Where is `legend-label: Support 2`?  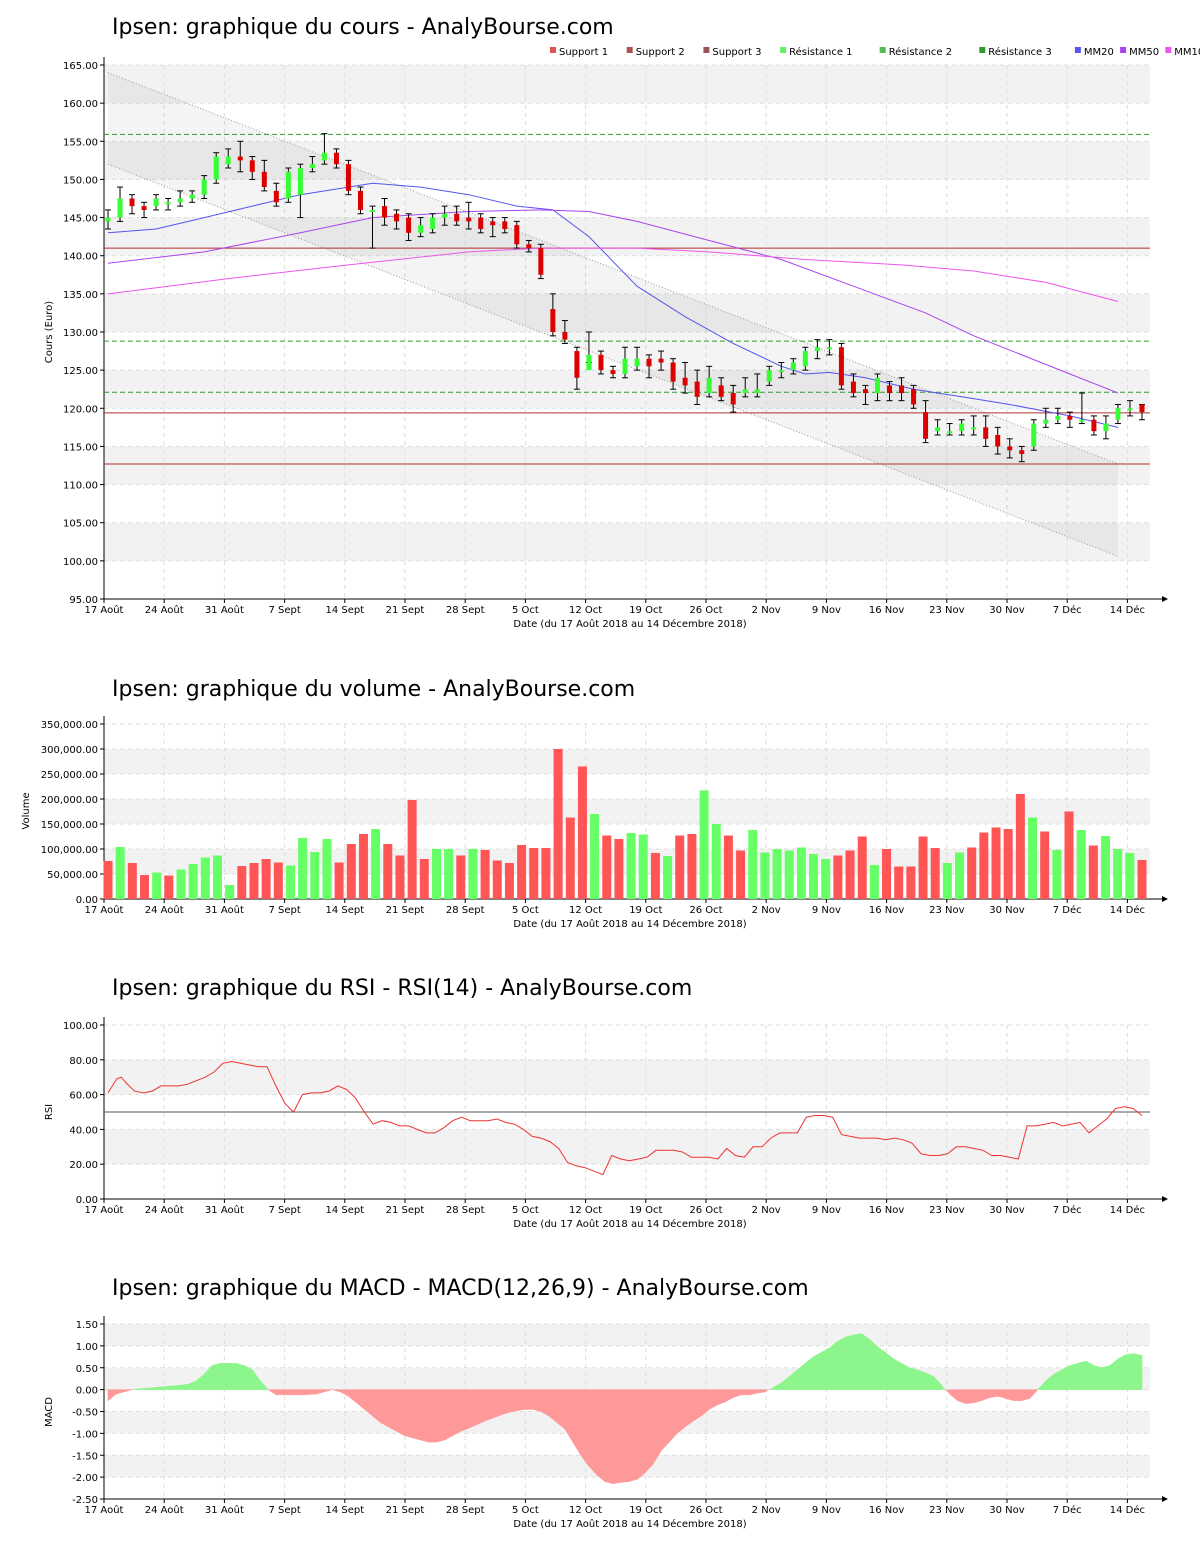 legend-label: Support 2 is located at coordinates (660, 52).